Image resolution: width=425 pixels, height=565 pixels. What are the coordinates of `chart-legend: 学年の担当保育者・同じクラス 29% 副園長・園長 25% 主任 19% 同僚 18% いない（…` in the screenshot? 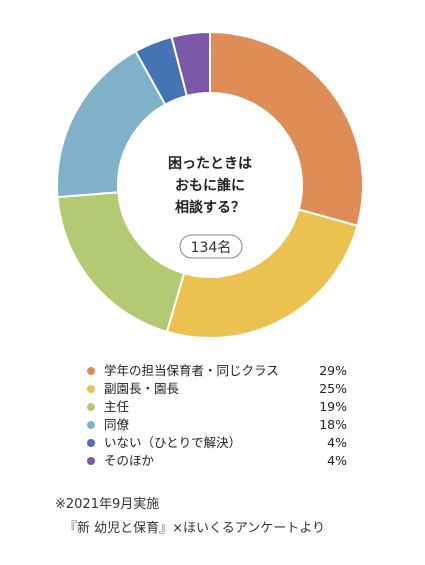 It's located at (217, 416).